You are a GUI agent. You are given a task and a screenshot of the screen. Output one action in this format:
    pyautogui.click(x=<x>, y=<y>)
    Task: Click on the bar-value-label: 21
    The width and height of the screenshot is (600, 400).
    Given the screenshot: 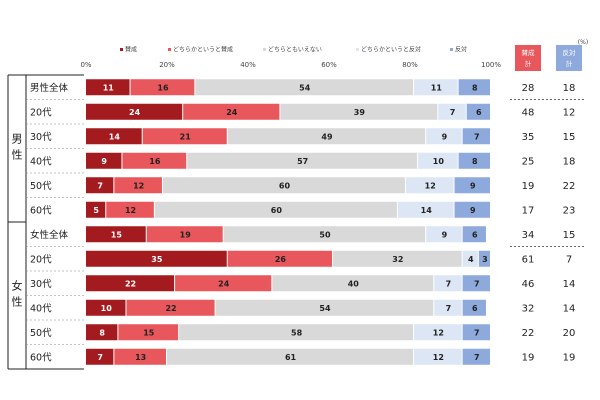 What is the action you would take?
    pyautogui.click(x=186, y=136)
    